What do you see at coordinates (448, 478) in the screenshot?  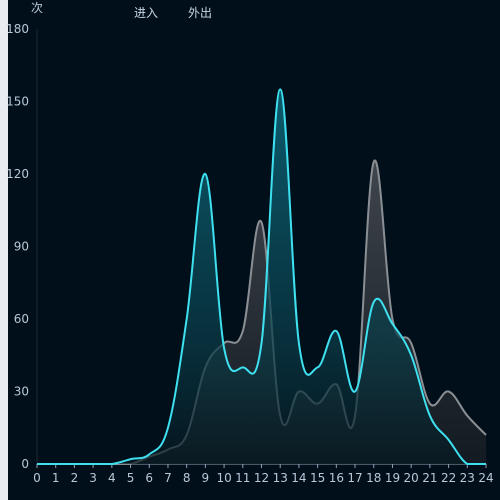 I see `x-tick-label: 22` at bounding box center [448, 478].